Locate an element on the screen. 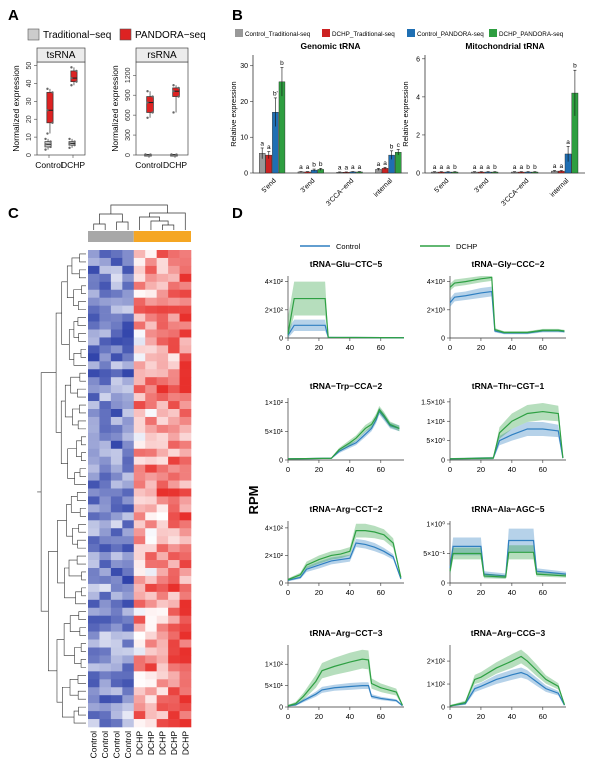  x-tick-label: 5'end is located at coordinates (441, 185).